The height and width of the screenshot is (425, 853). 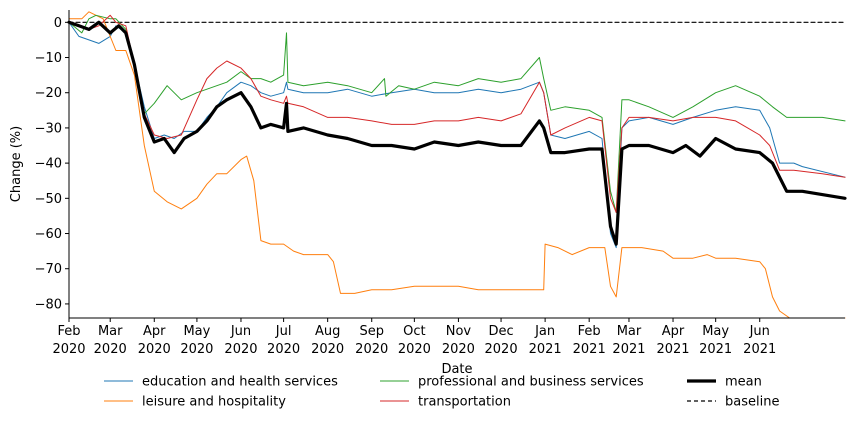 I want to click on legend-label: transportation, so click(x=464, y=402).